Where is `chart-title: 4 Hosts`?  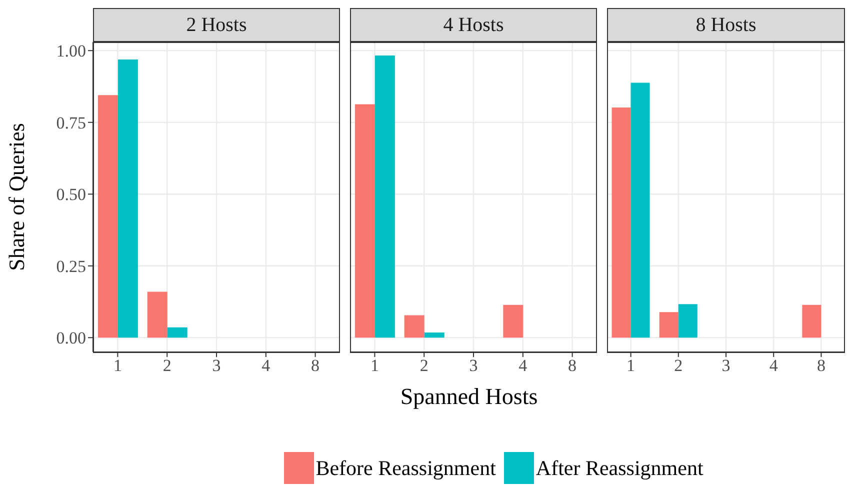 chart-title: 4 Hosts is located at coordinates (473, 25).